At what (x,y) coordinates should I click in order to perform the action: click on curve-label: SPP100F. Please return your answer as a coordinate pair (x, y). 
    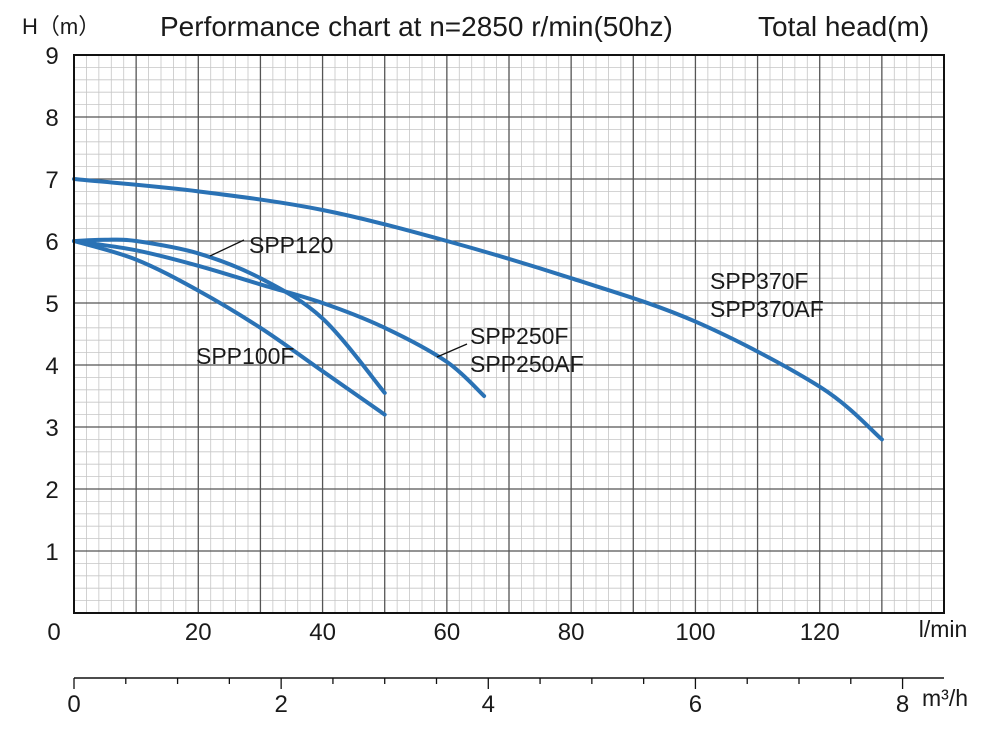
    Looking at the image, I should click on (245, 356).